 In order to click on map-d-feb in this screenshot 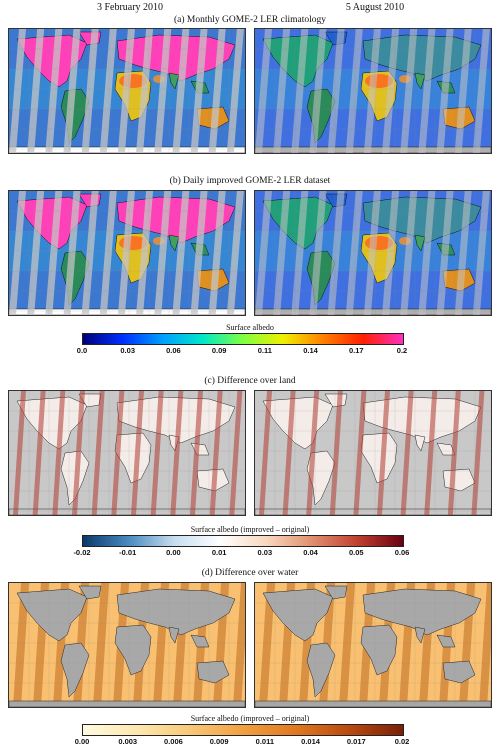, I will do `click(127, 645)`.